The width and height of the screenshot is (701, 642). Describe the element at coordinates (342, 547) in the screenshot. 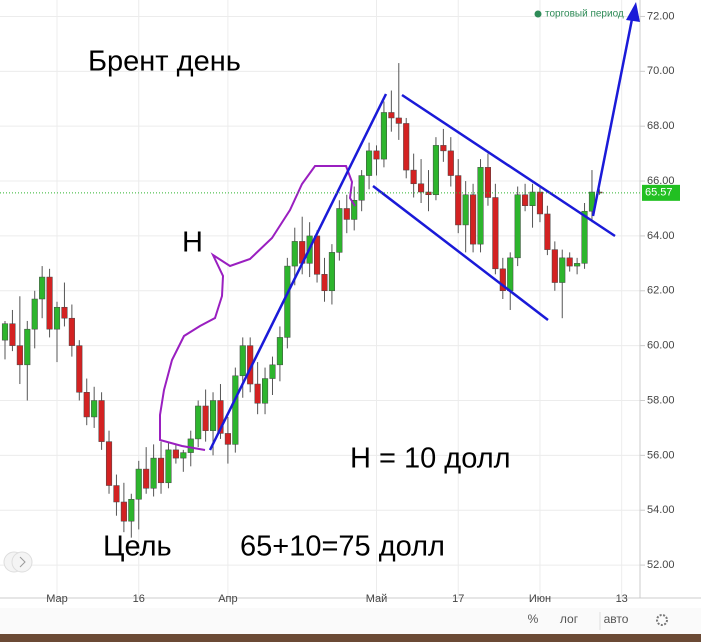

I see `annotation: 65+10=75 долл` at that location.